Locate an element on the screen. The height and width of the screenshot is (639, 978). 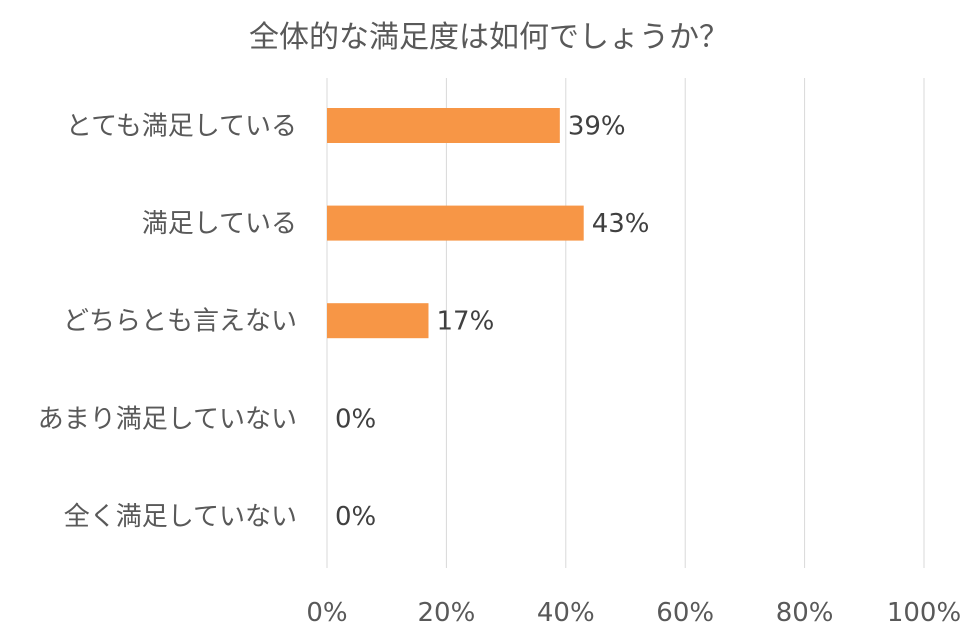
x-tick-label: 80% is located at coordinates (805, 613).